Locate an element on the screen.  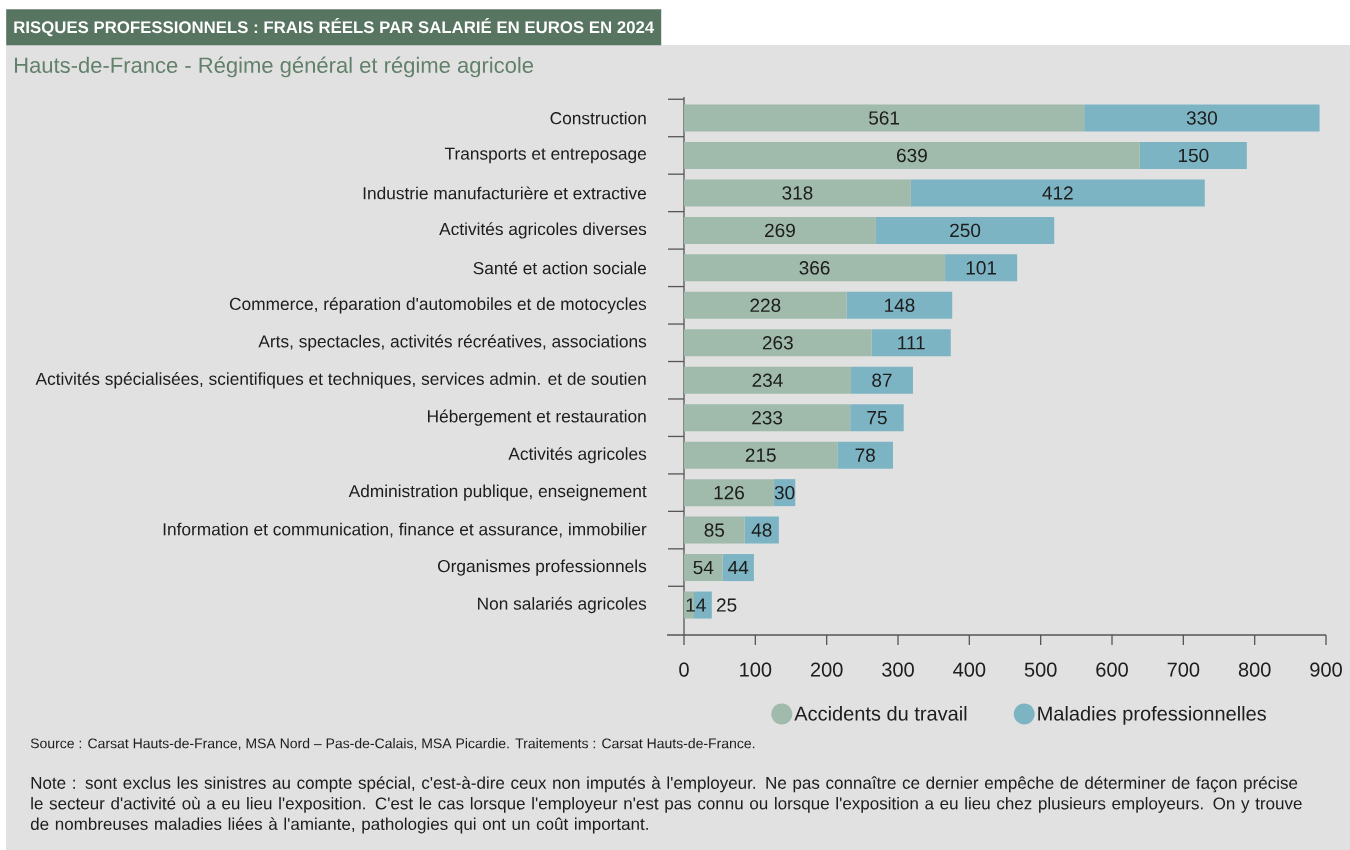
data-label: 101 is located at coordinates (981, 268).